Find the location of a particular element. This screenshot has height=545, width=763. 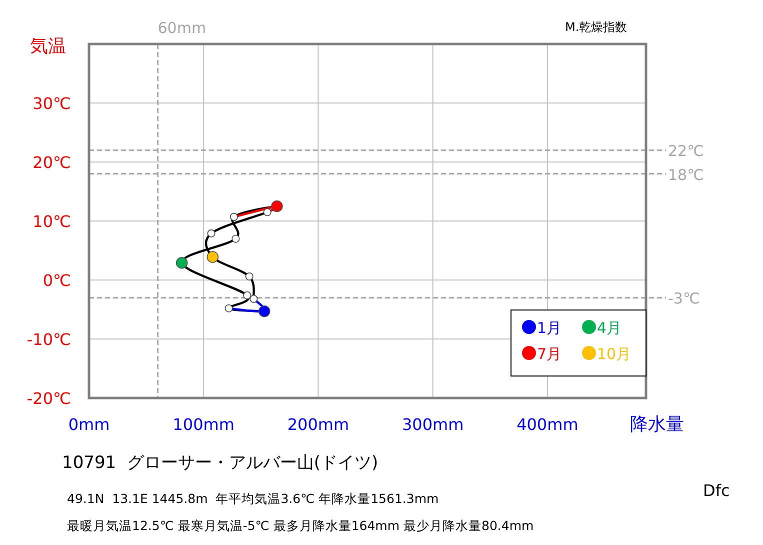

text: 最暖月気温12.5℃ 最寒月気温-5℃ 最多月降水量164mm 最少月降水量80.4mm is located at coordinates (300, 525).